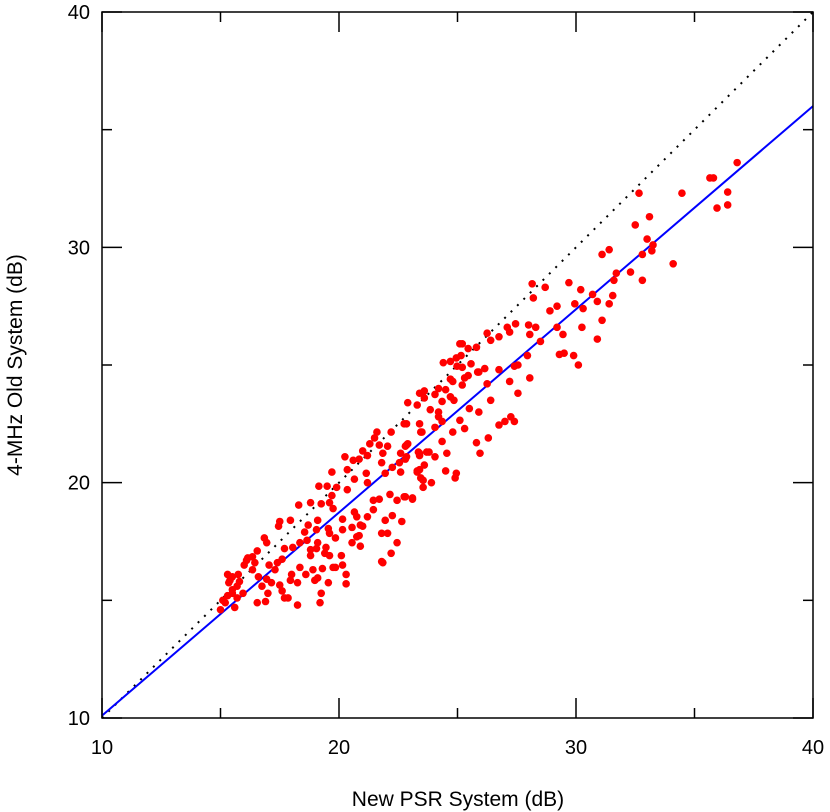 This screenshot has height=812, width=830. I want to click on y-tick-label: 30, so click(79, 248).